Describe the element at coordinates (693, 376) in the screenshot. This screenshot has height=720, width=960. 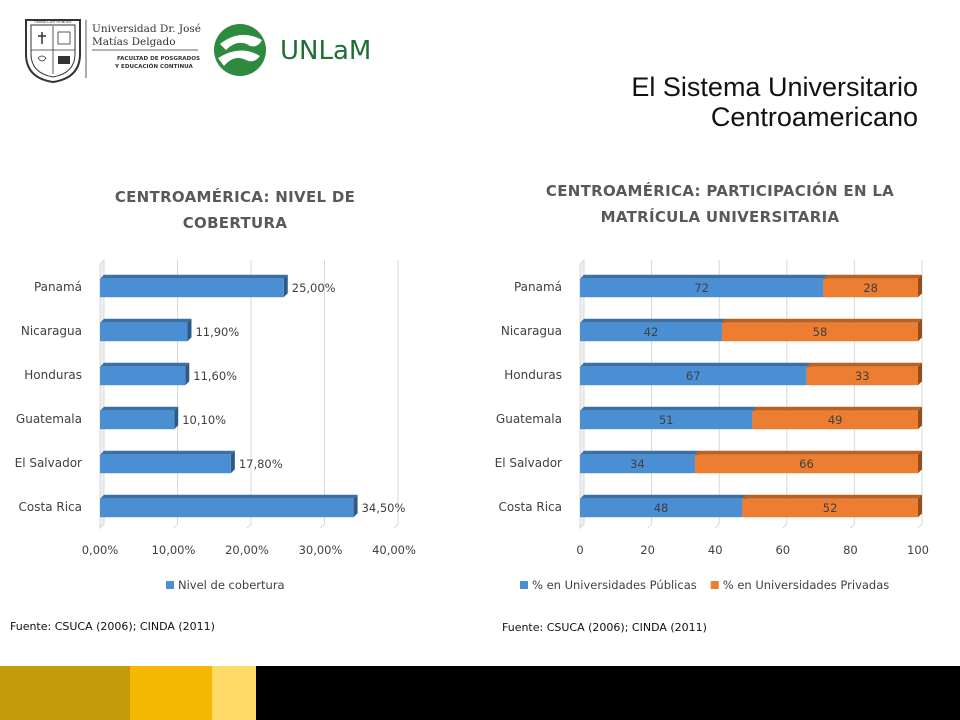
I see `data-label: 67` at that location.